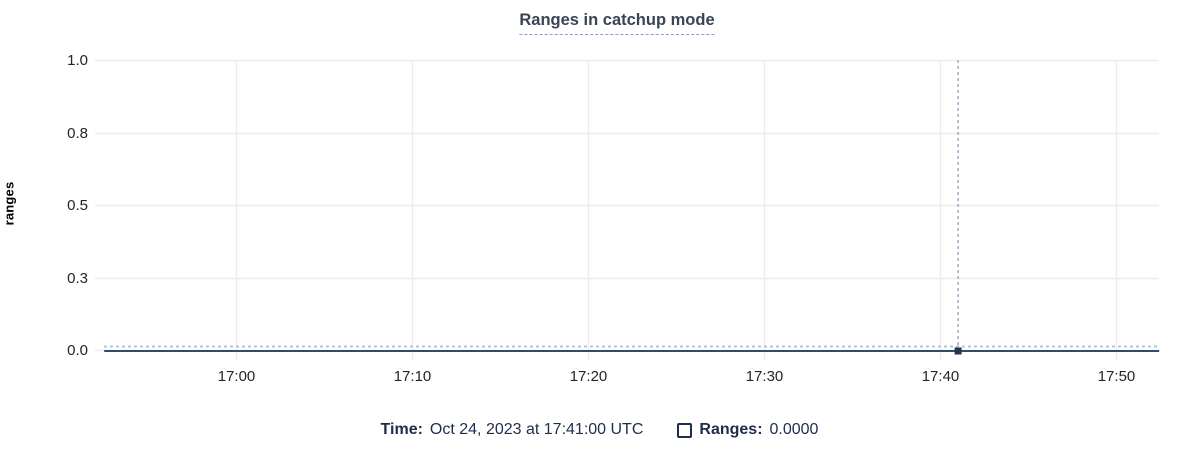 The height and width of the screenshot is (469, 1199). Describe the element at coordinates (77, 350) in the screenshot. I see `y-tick-label: 0.0` at that location.